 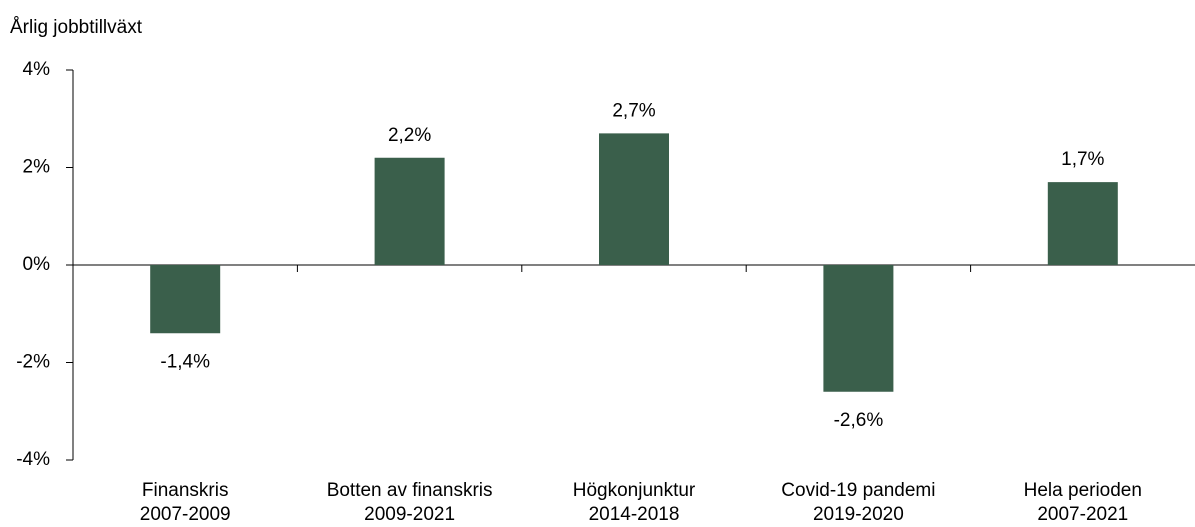 I want to click on y-tick-label: 2%, so click(x=37, y=167).